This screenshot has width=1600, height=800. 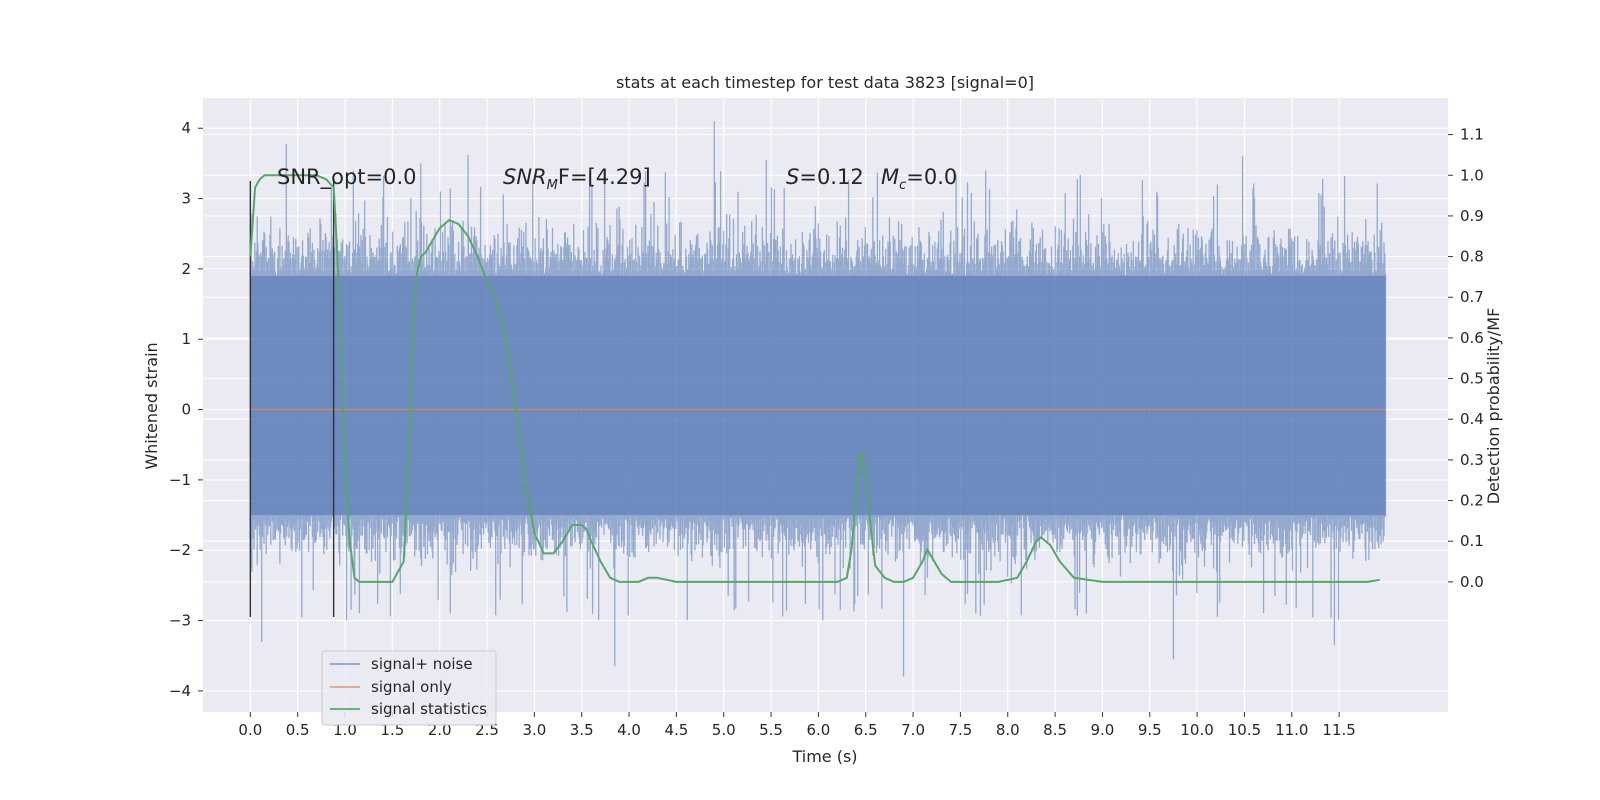 What do you see at coordinates (429, 709) in the screenshot?
I see `legend-label-signal-statistics: signal statistics` at bounding box center [429, 709].